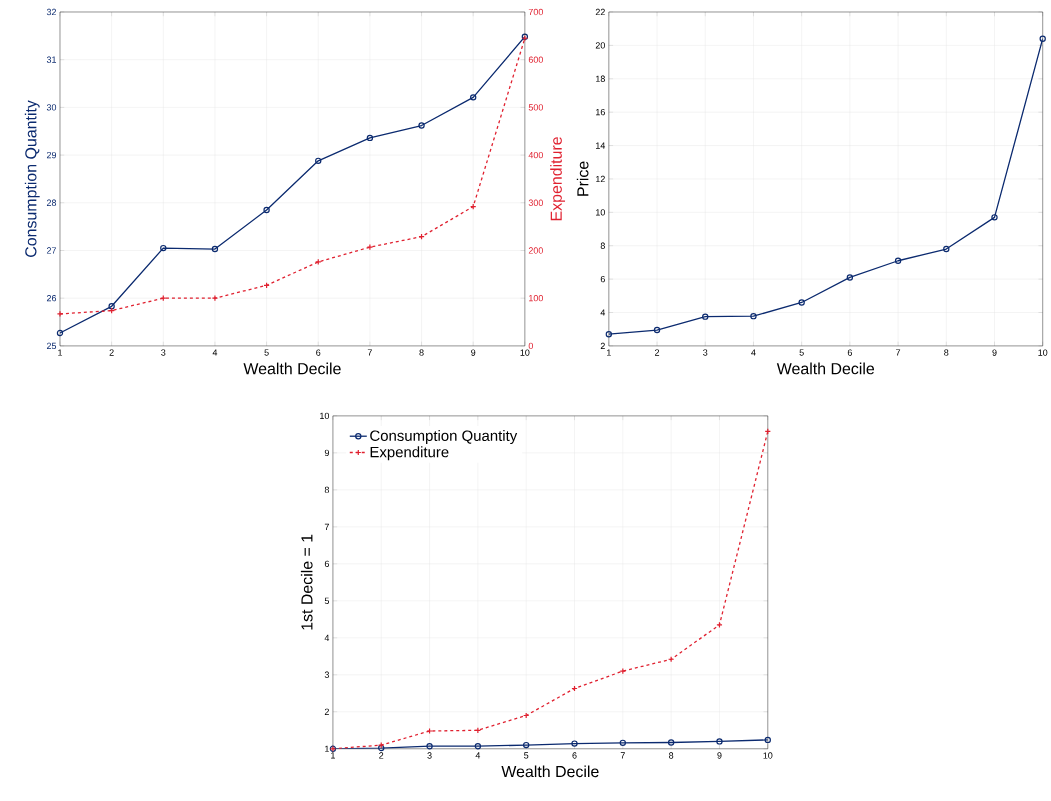  What do you see at coordinates (600, 112) in the screenshot?
I see `y-tick-label: 16` at bounding box center [600, 112].